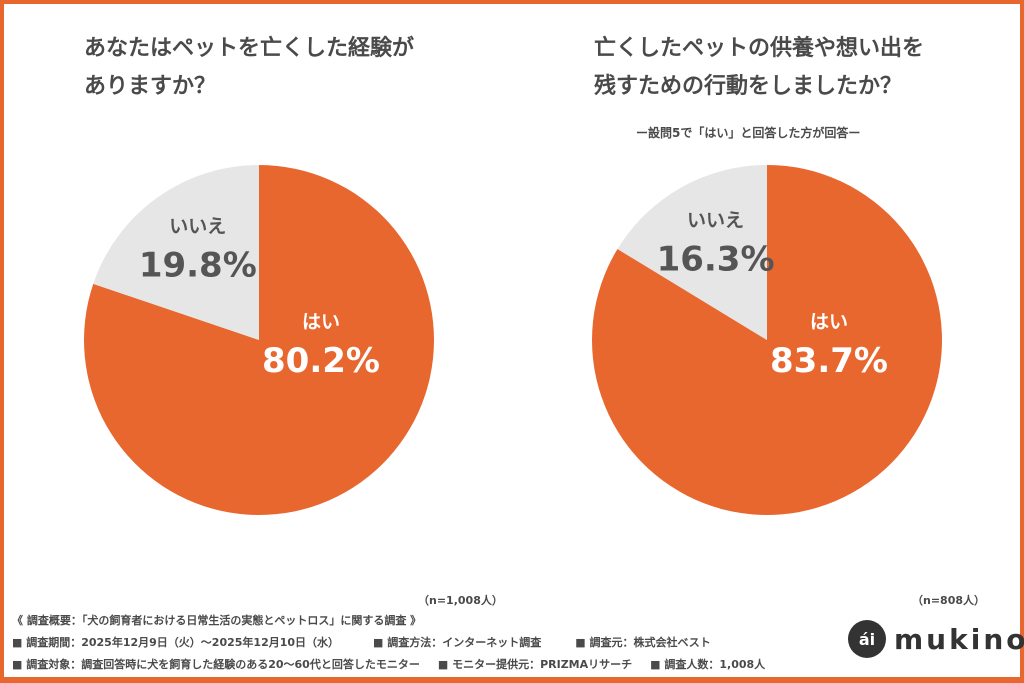 This screenshot has width=1024, height=683. I want to click on pie2-value-label: 83.7%, so click(829, 361).